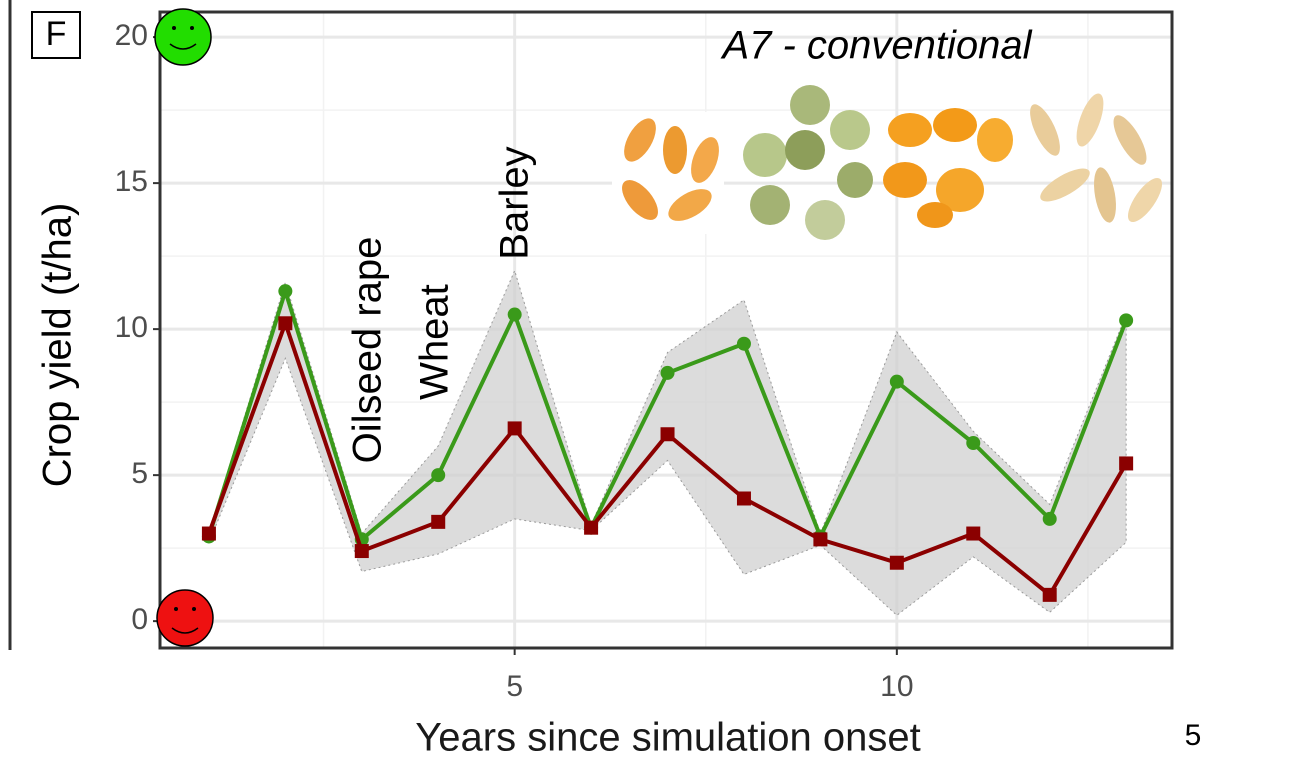 The width and height of the screenshot is (1294, 768). What do you see at coordinates (435, 342) in the screenshot?
I see `crop-annotation: Wheat` at bounding box center [435, 342].